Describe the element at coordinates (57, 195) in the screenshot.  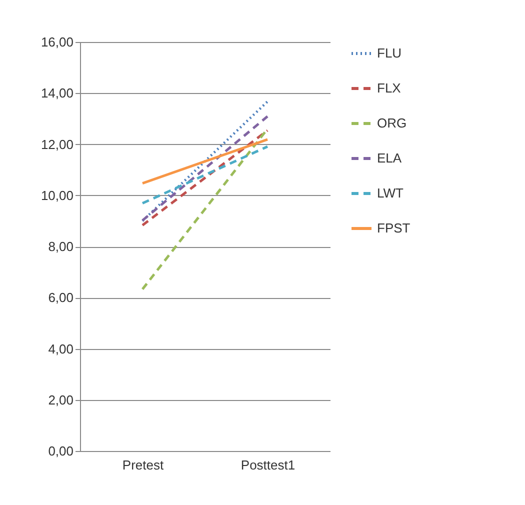
I see `y-tick-label: 10,00` at that location.